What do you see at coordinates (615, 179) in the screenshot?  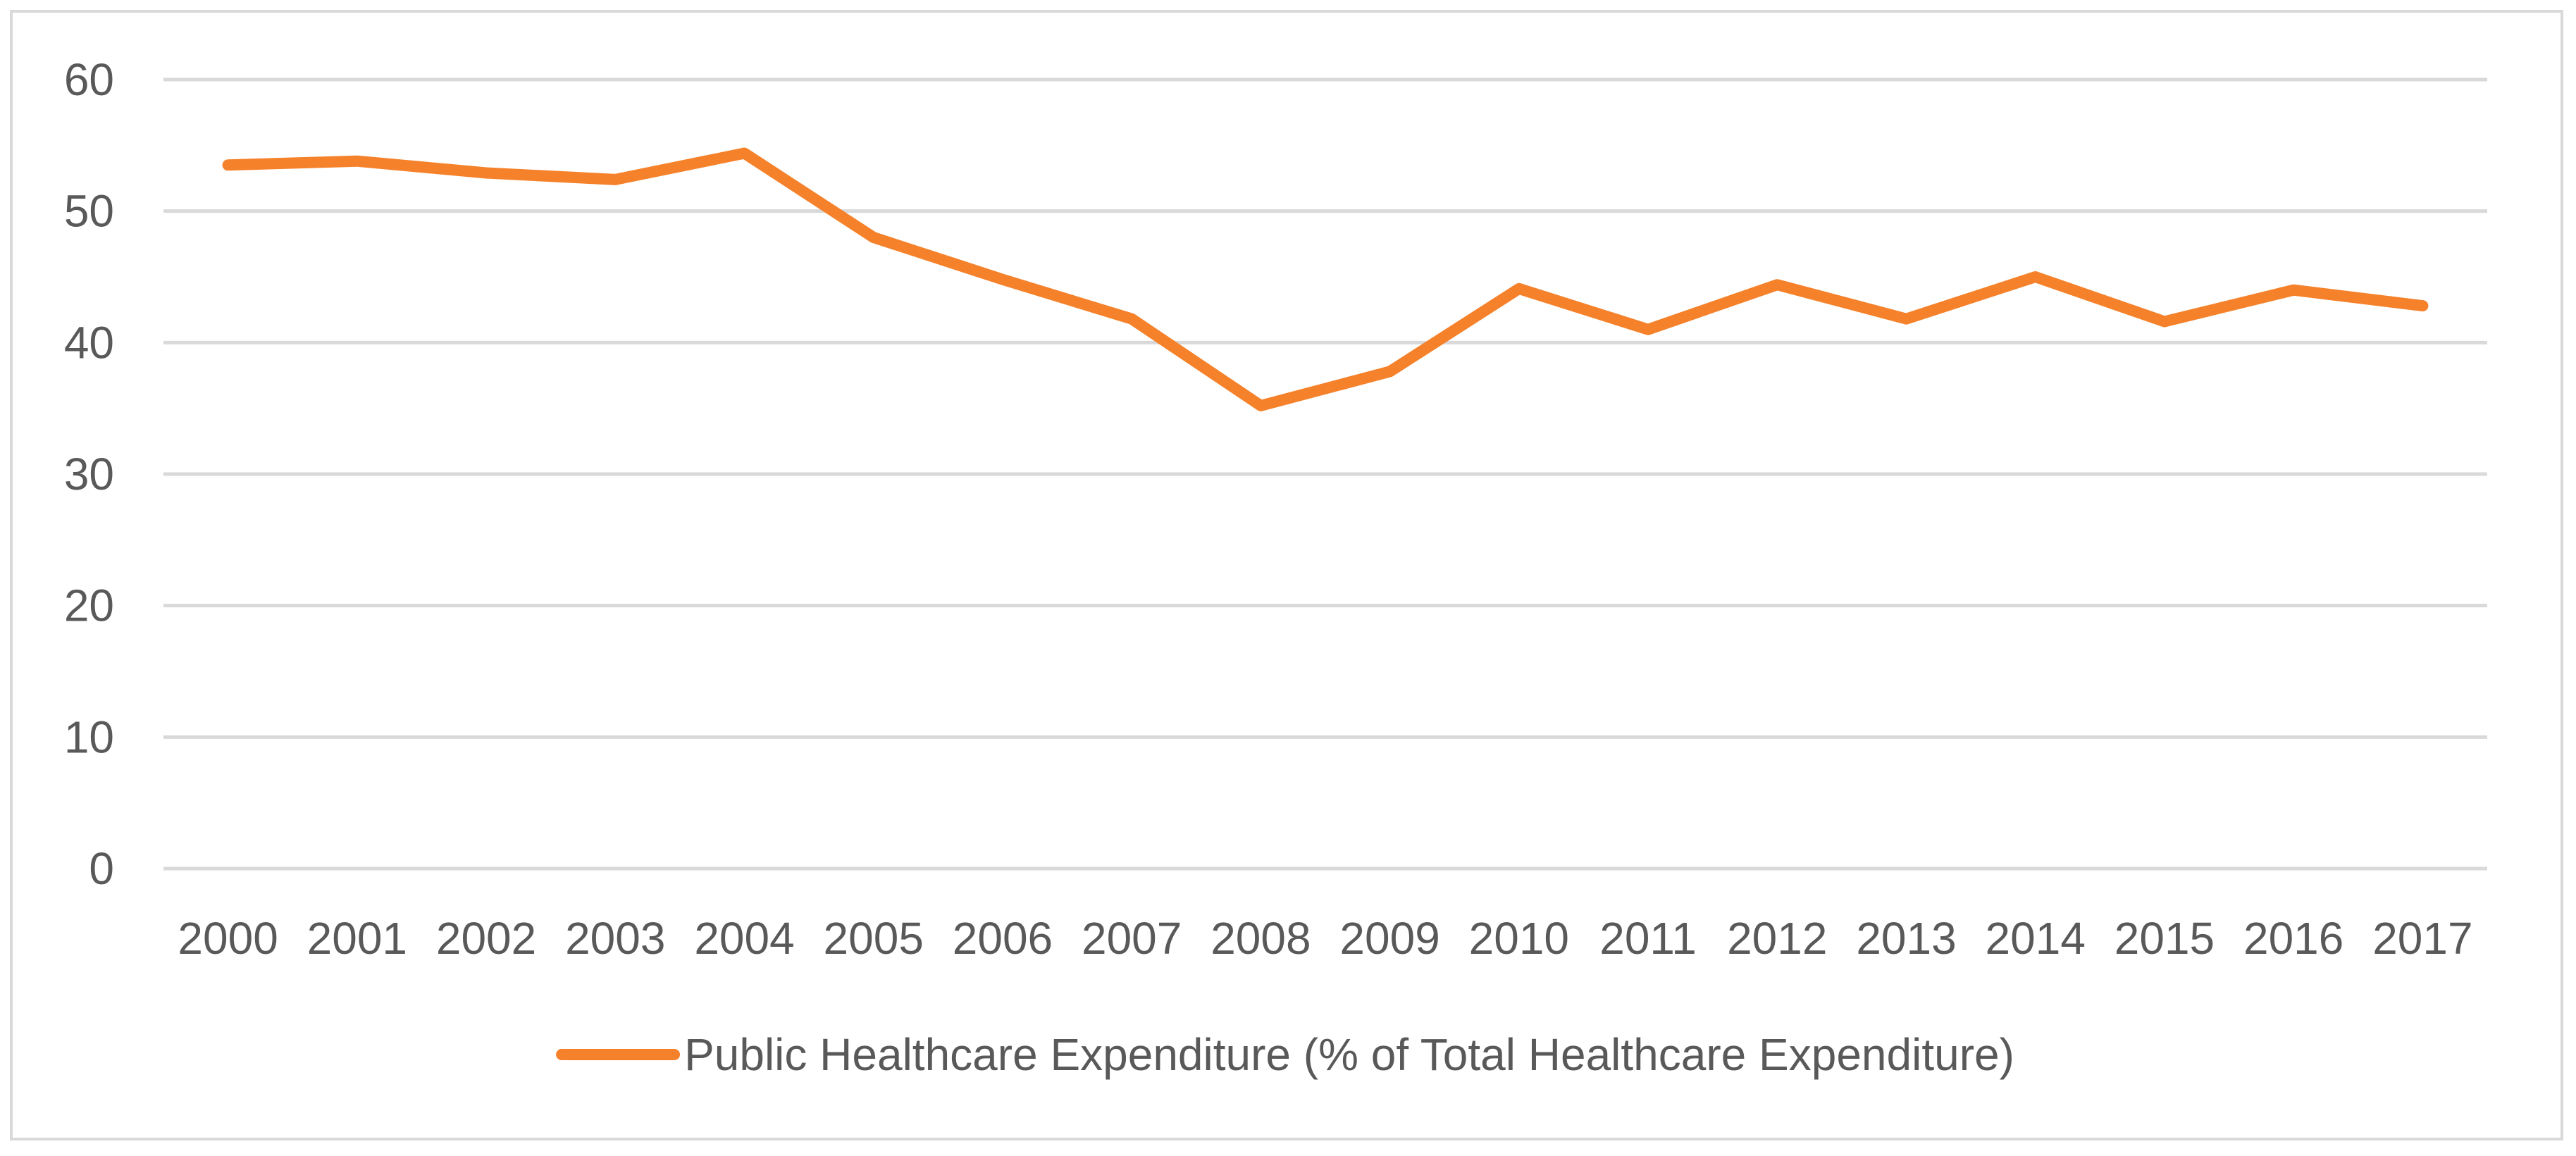 I see `data-point-2003` at bounding box center [615, 179].